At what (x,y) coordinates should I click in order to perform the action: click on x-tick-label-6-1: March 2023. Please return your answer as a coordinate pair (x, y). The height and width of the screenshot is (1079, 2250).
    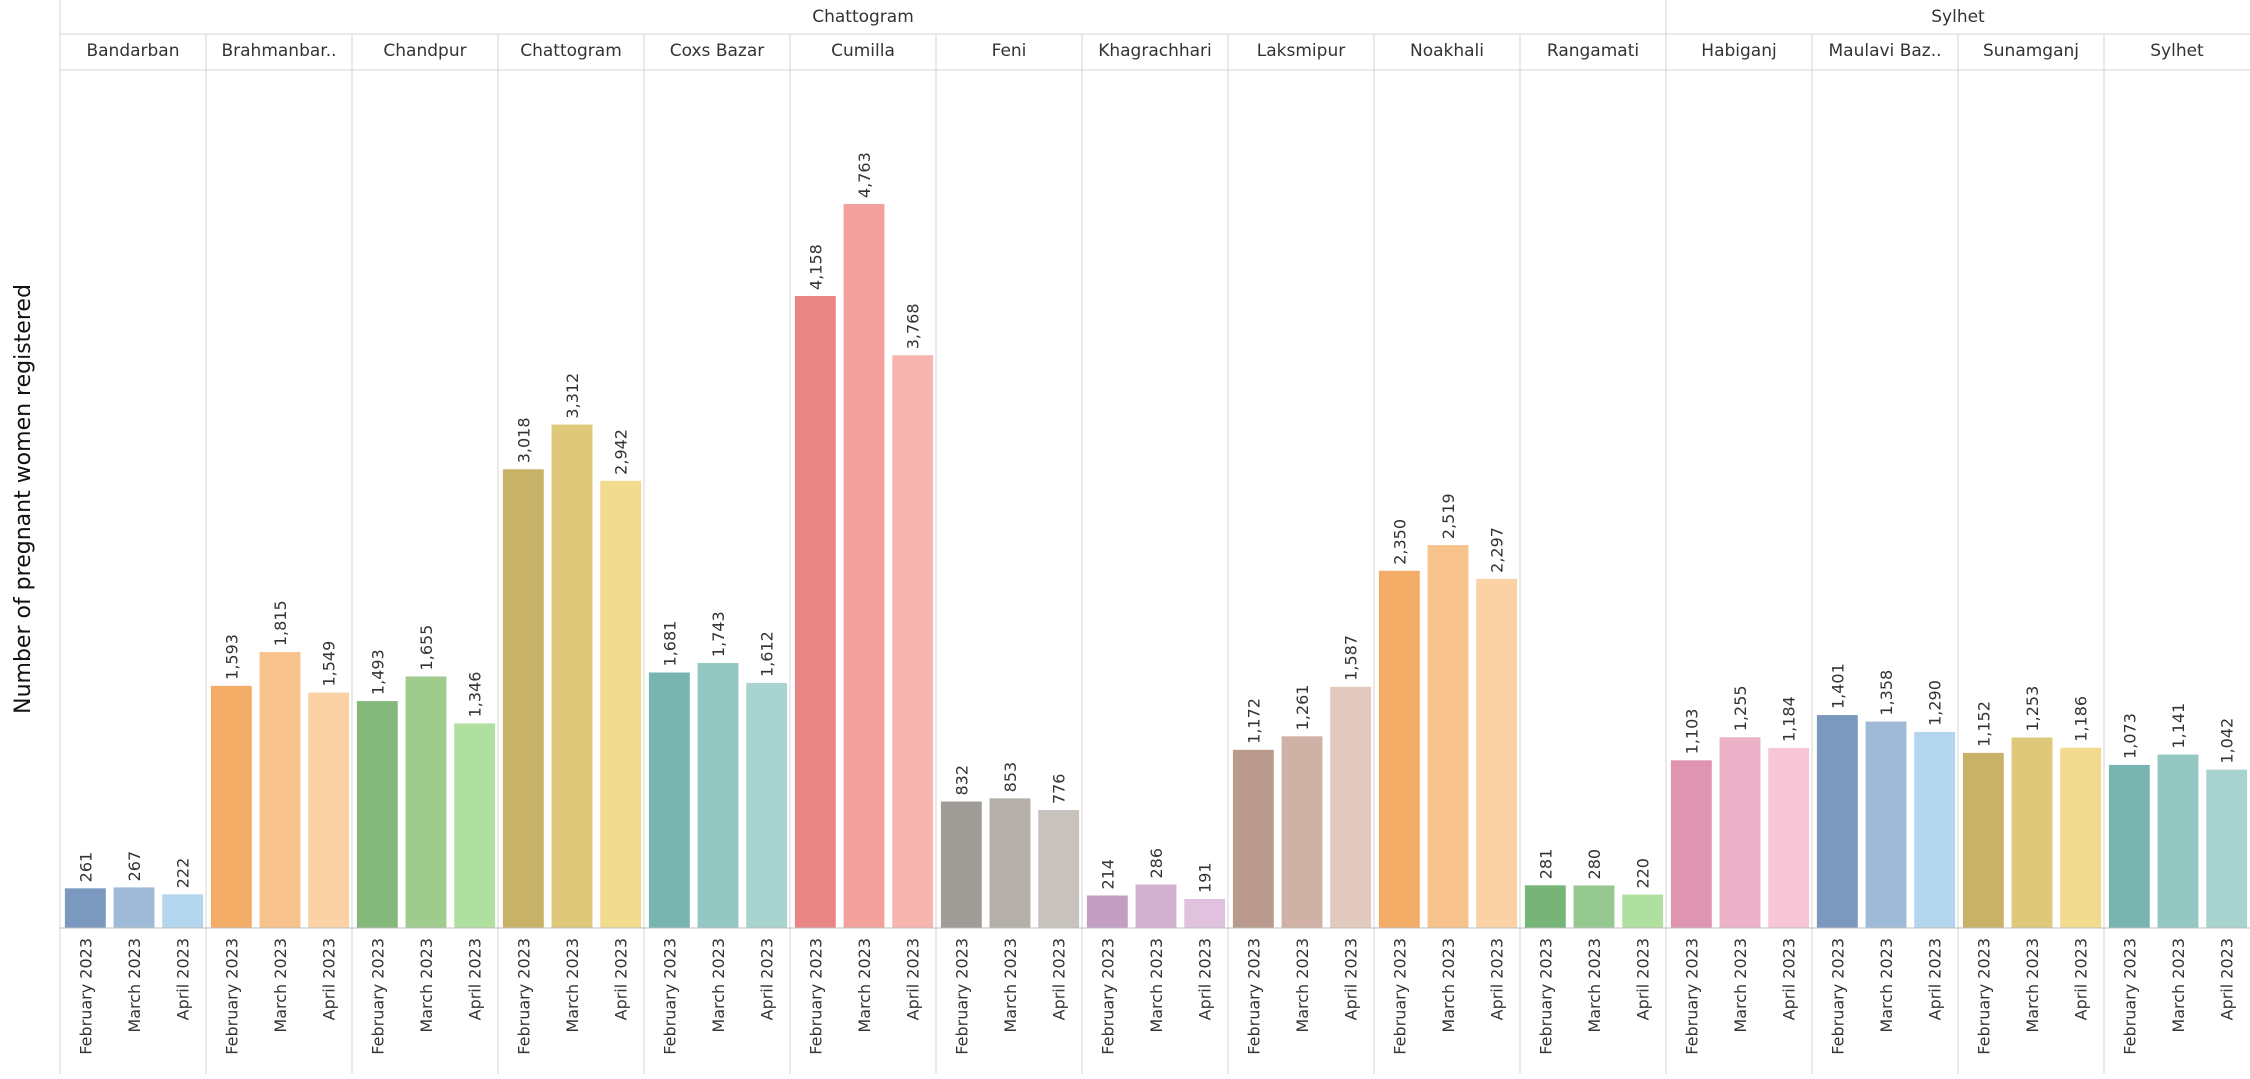
    Looking at the image, I should click on (1010, 985).